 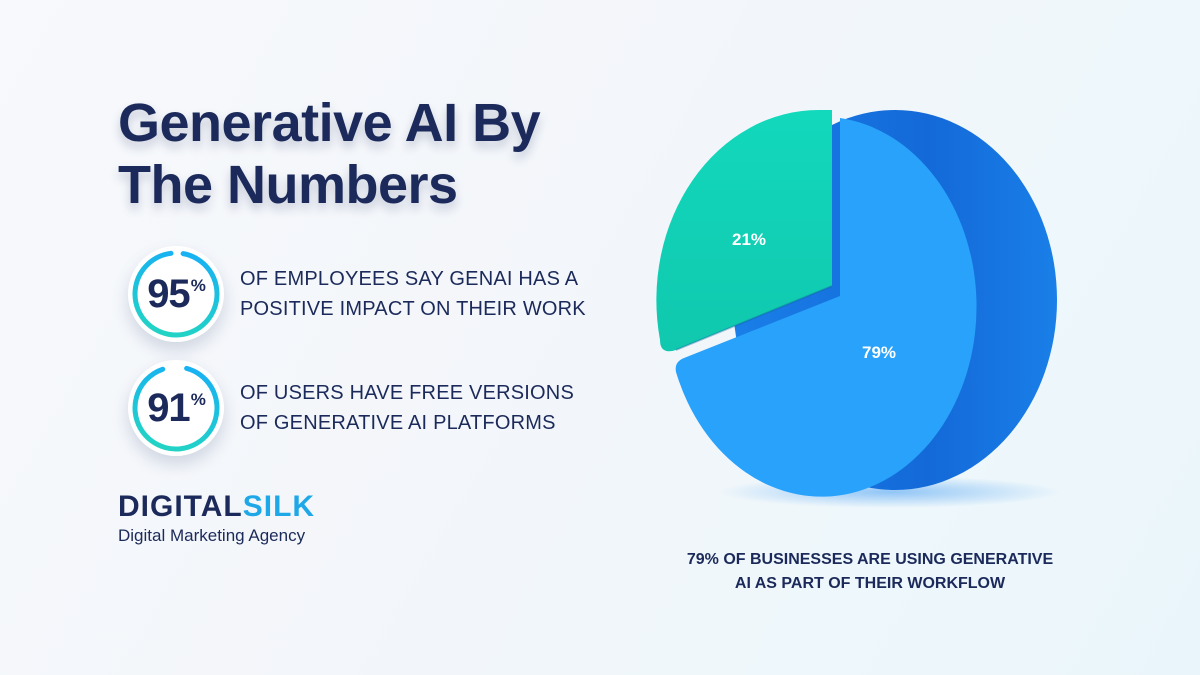 I want to click on title-line-1: Generative AI By, so click(x=329, y=123).